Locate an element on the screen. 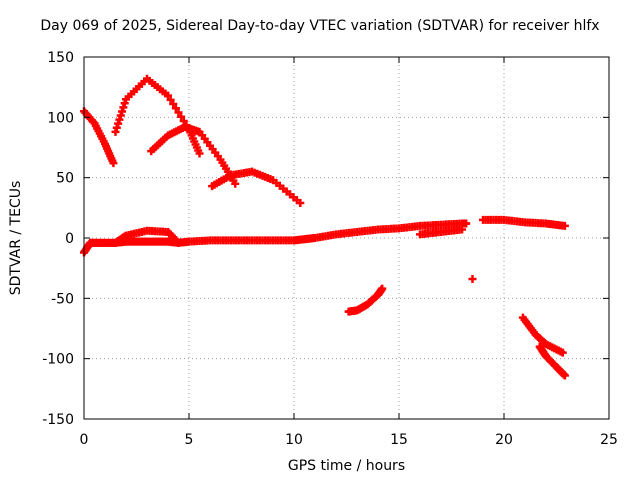 Image resolution: width=640 pixels, height=480 pixels. x-tick-label-15: 15 is located at coordinates (399, 440).